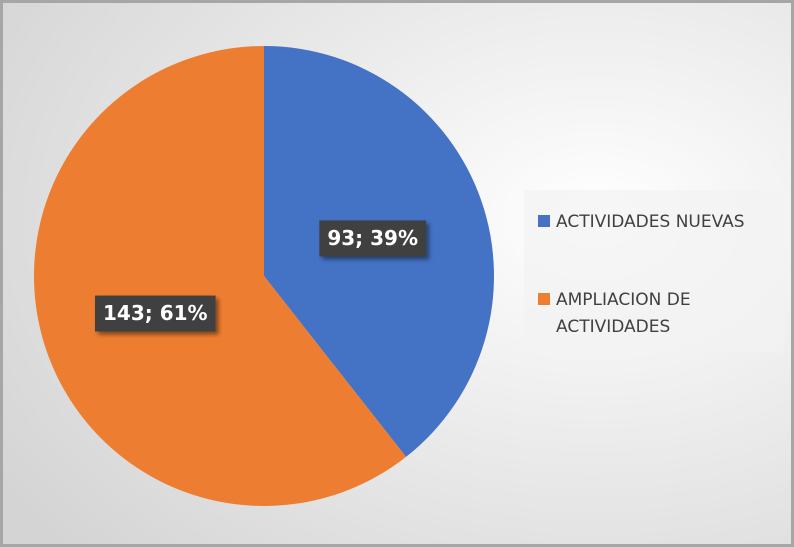 This screenshot has height=547, width=794. I want to click on data-label: 143; 61%, so click(155, 313).